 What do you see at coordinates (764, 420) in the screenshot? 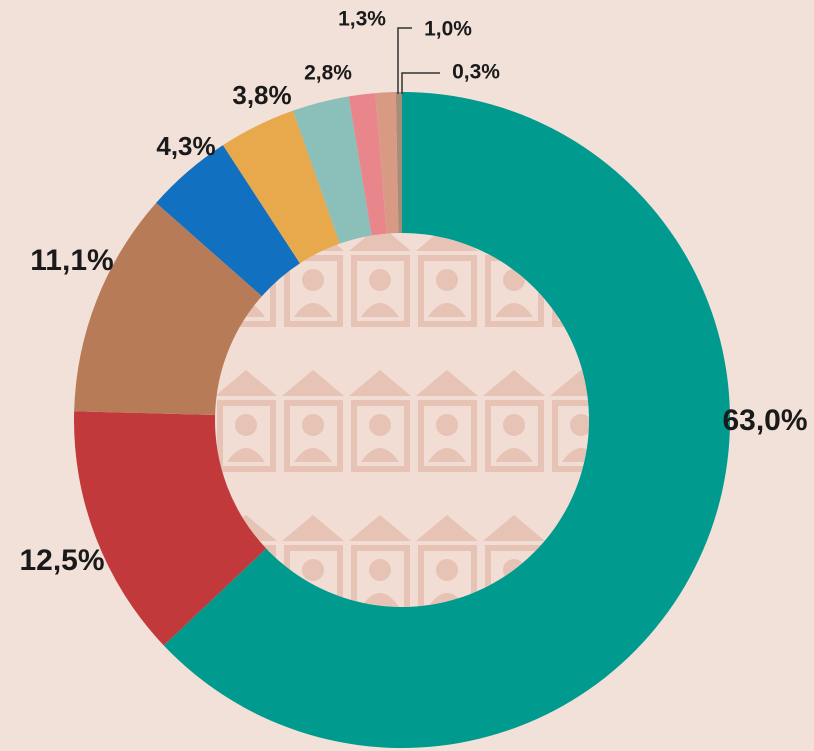
I see `value-label: 63,0%` at bounding box center [764, 420].